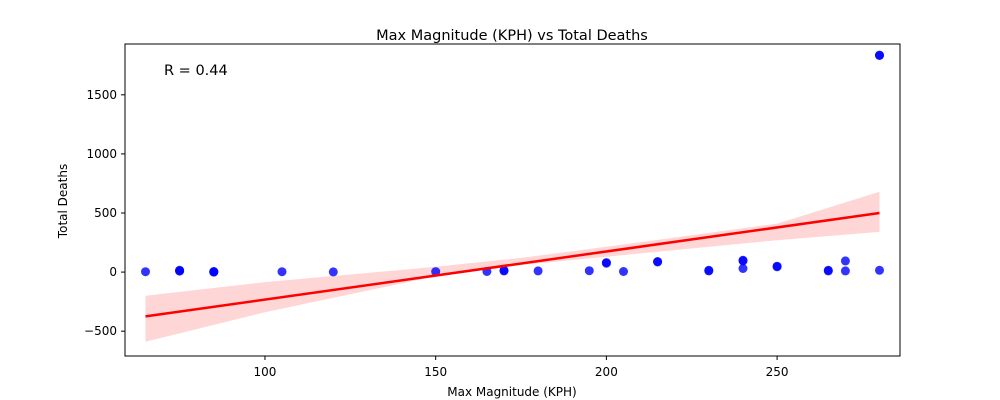 This screenshot has height=400, width=1000. Describe the element at coordinates (63, 201) in the screenshot. I see `y-axis-label: Total Deaths` at that location.